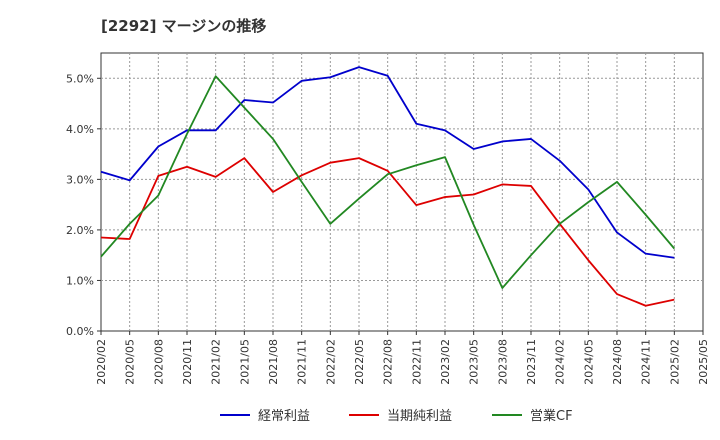 The width and height of the screenshot is (720, 440). I want to click on x-tick-label: 2020/02, so click(101, 362).